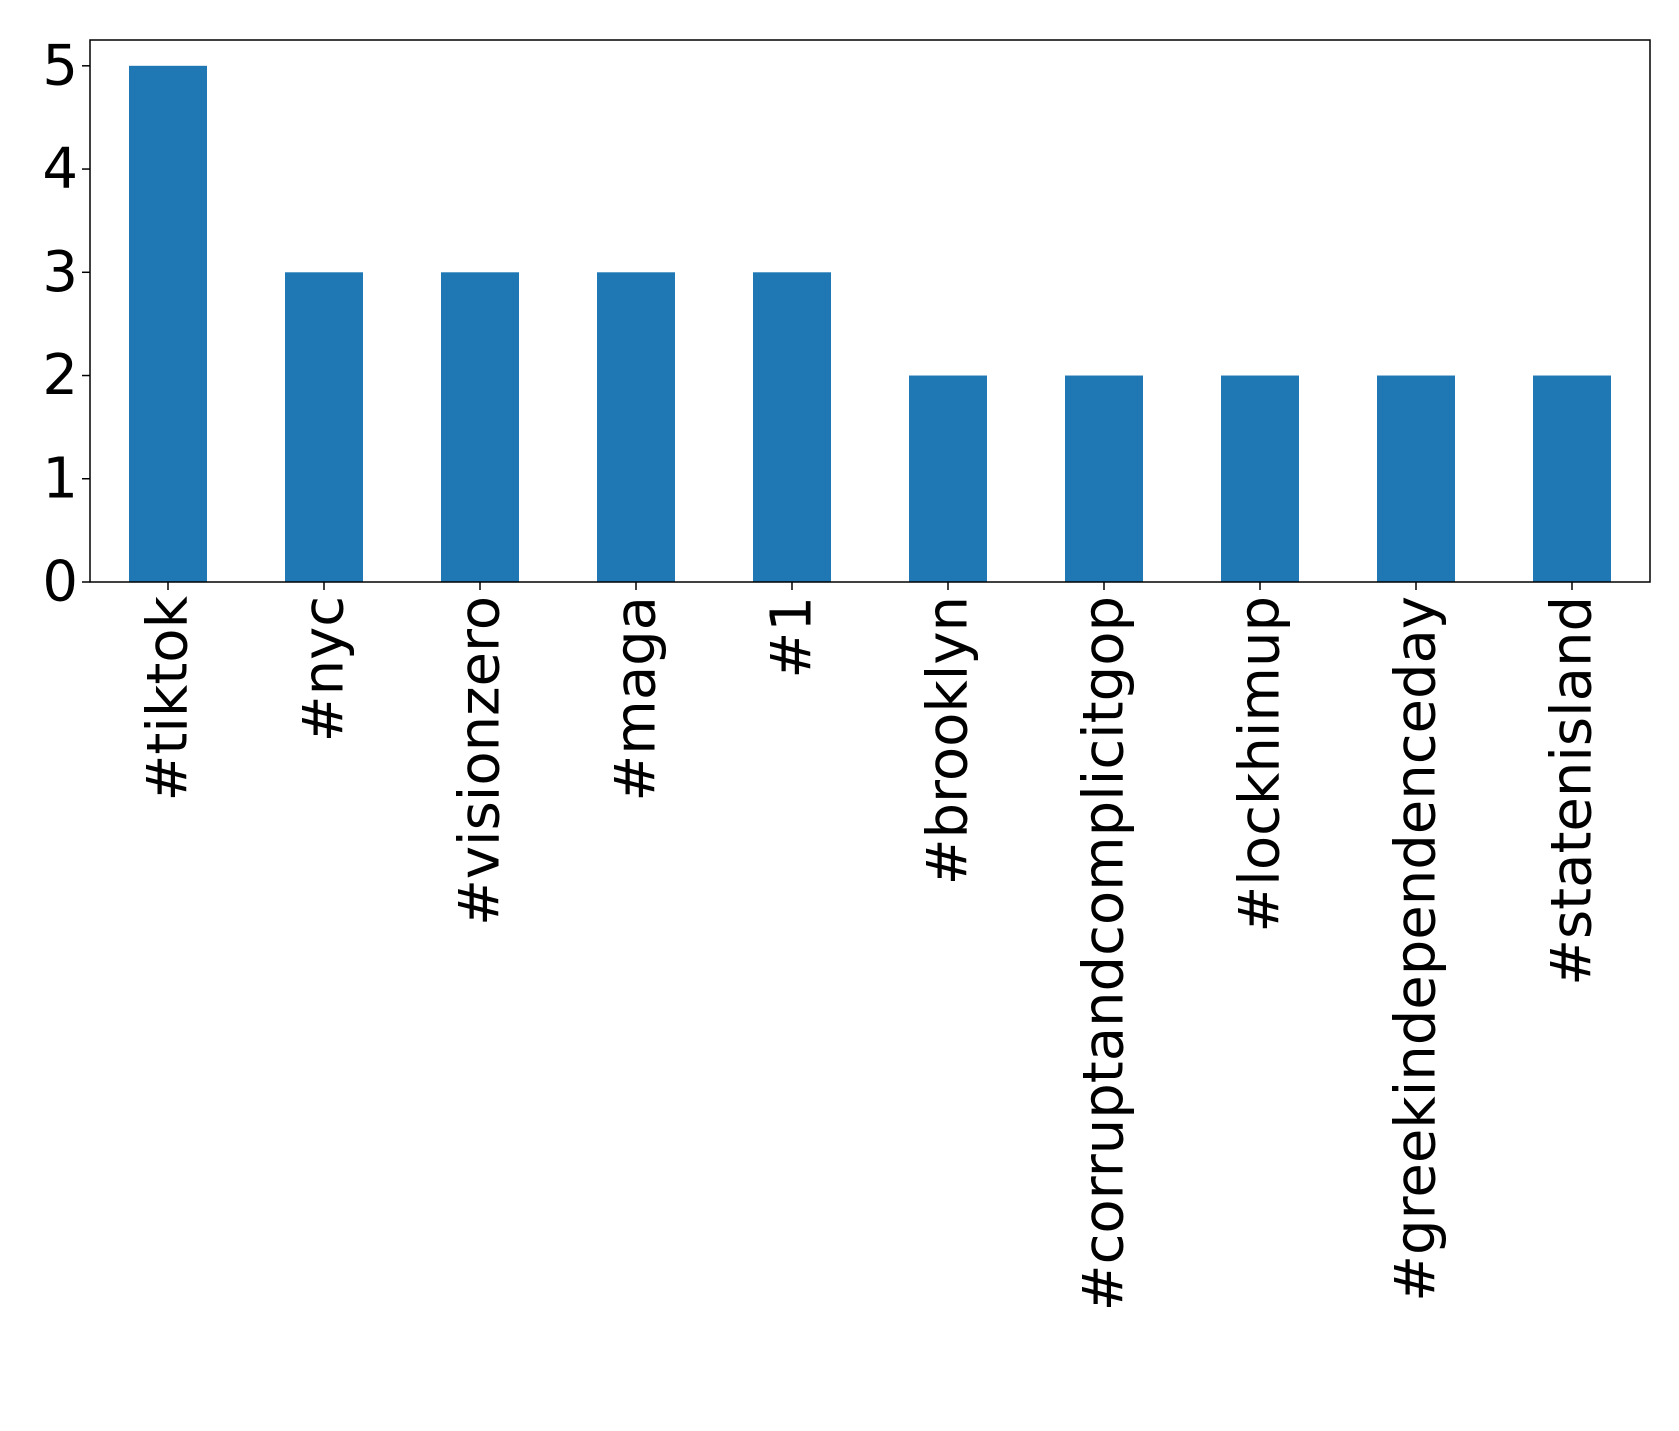 This screenshot has width=1679, height=1431. I want to click on x-tick-label: #greekindependenceday, so click(1416, 949).